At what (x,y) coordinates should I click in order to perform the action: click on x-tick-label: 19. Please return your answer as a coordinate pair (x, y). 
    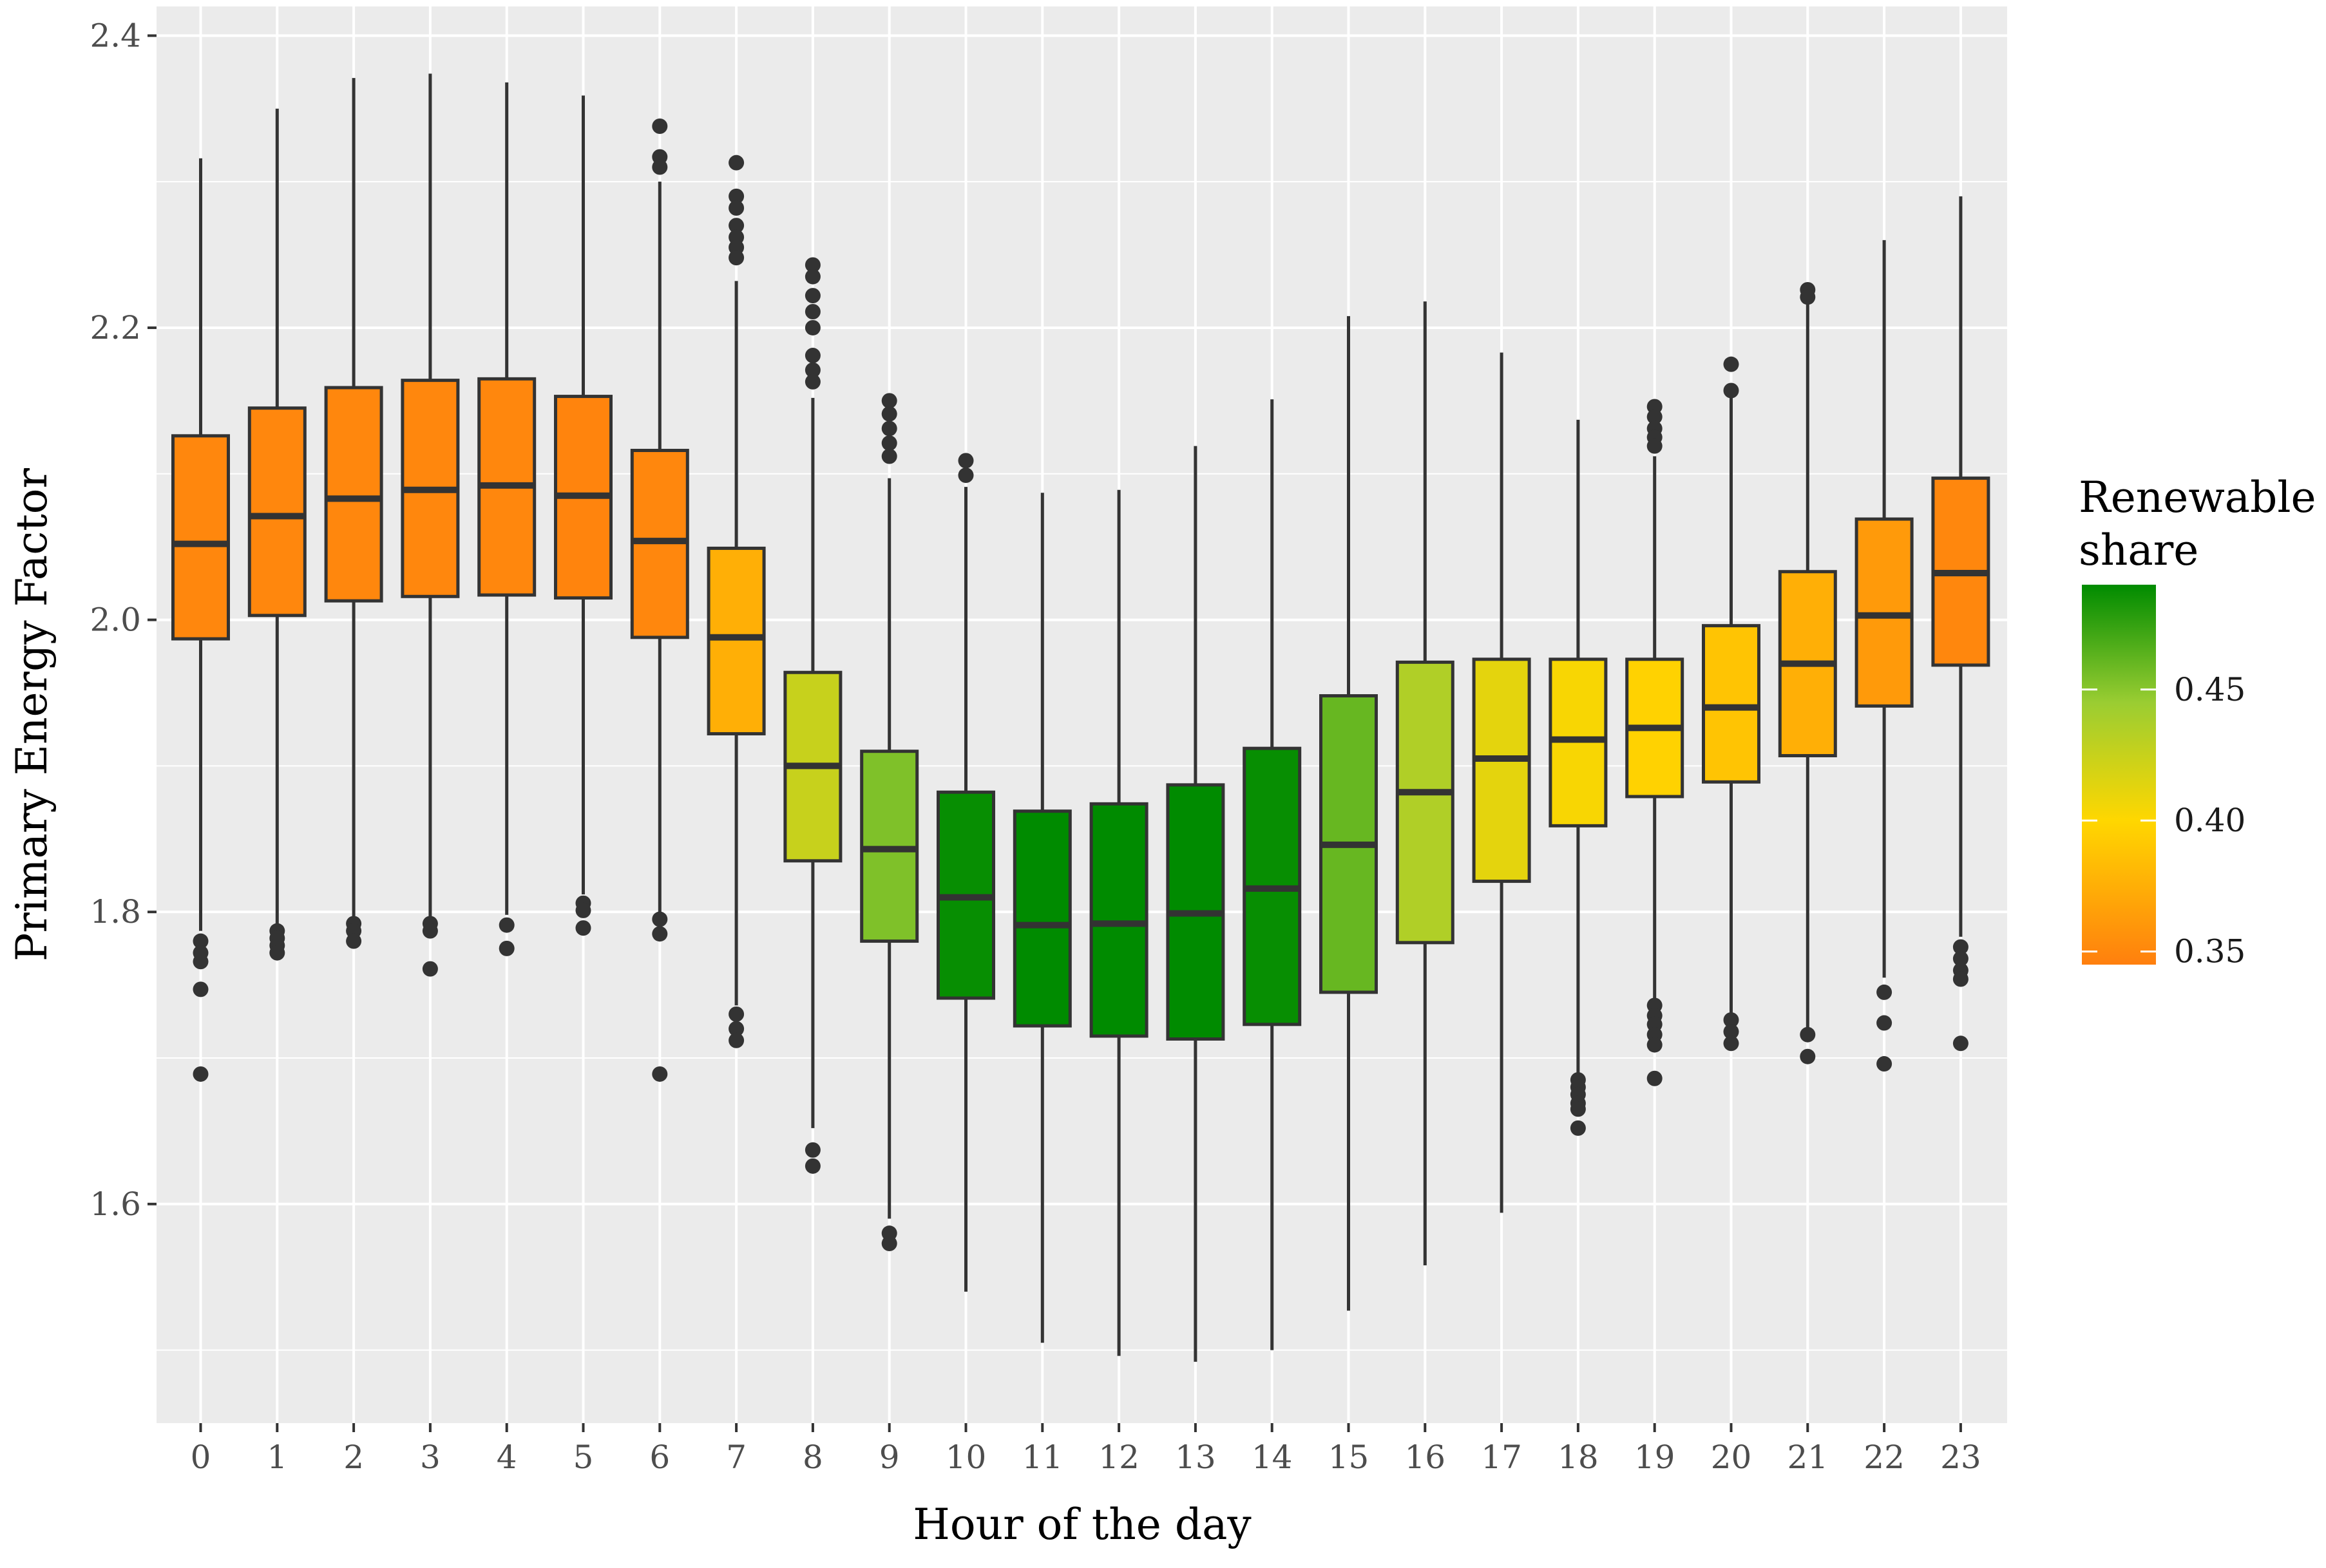
    Looking at the image, I should click on (1654, 1457).